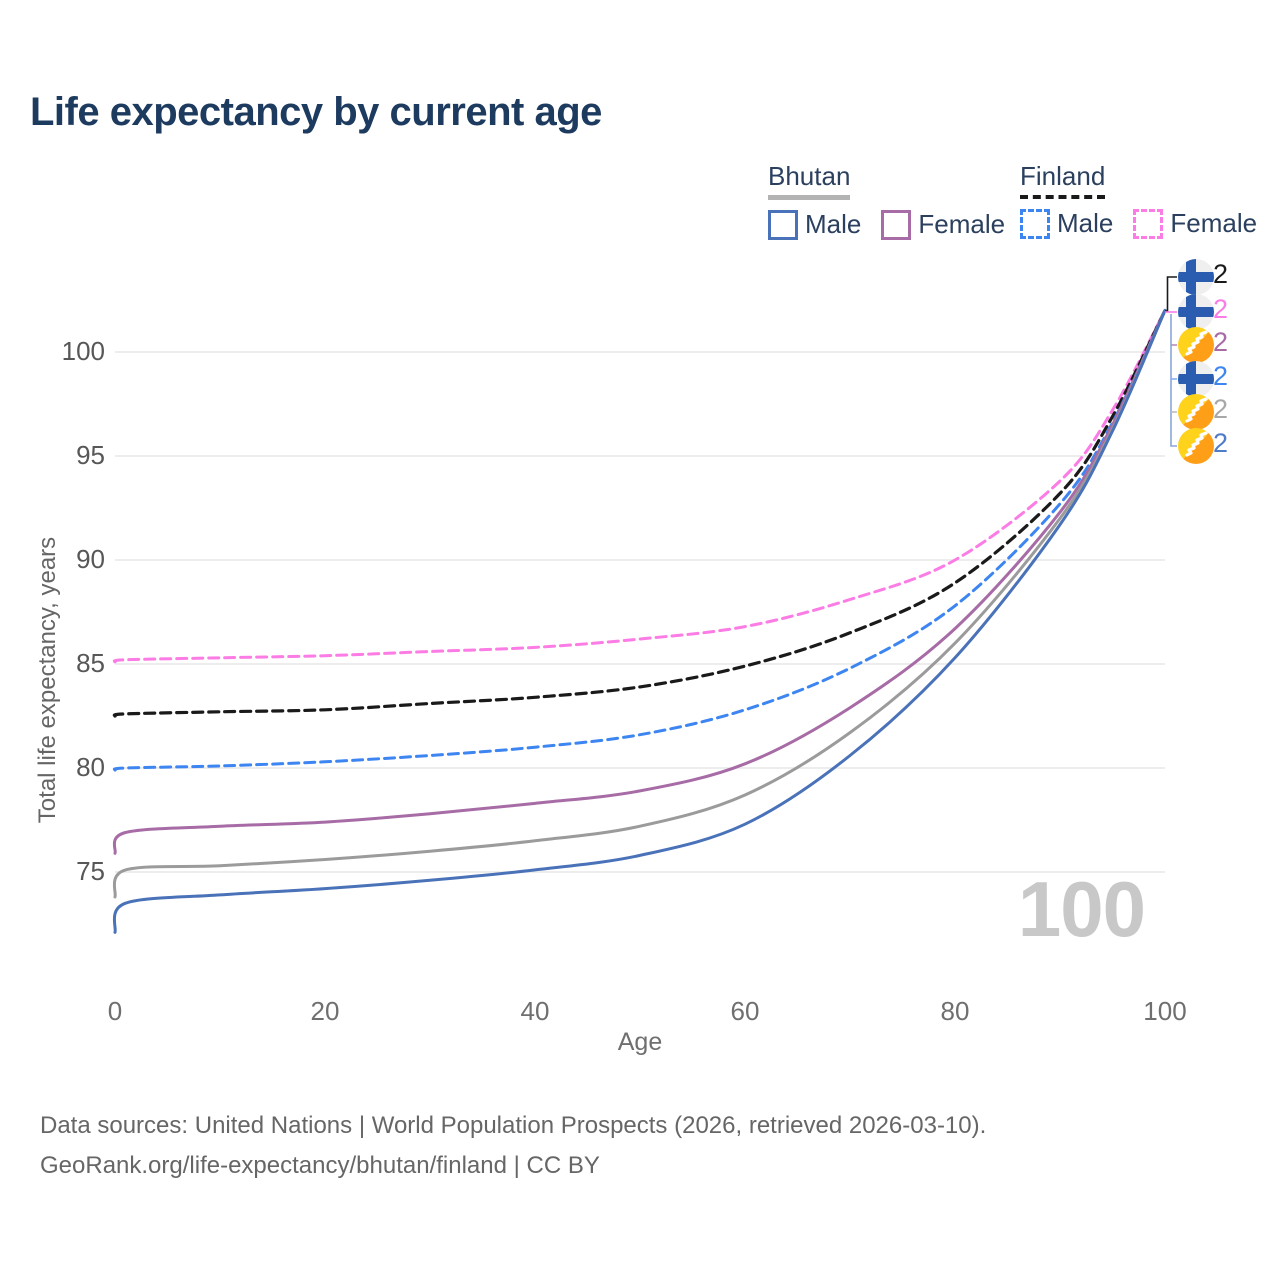 This screenshot has height=1280, width=1280. Describe the element at coordinates (90, 767) in the screenshot. I see `y-tick-80: 80` at that location.